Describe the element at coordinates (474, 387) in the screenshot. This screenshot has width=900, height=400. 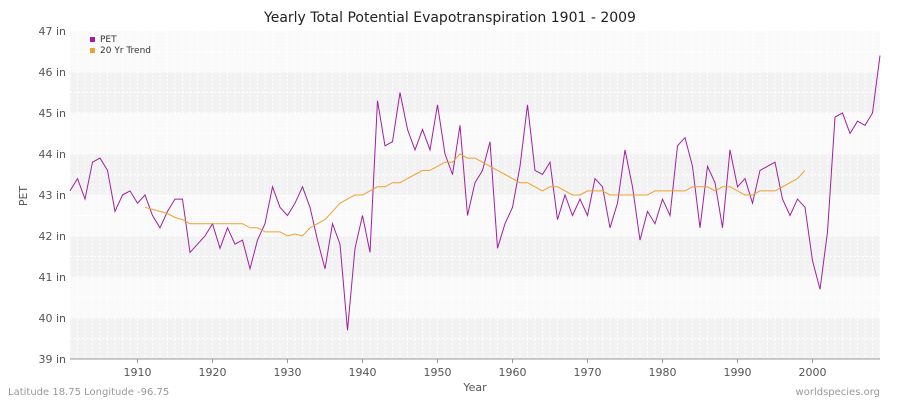
I see `x-axis-title: Year` at that location.